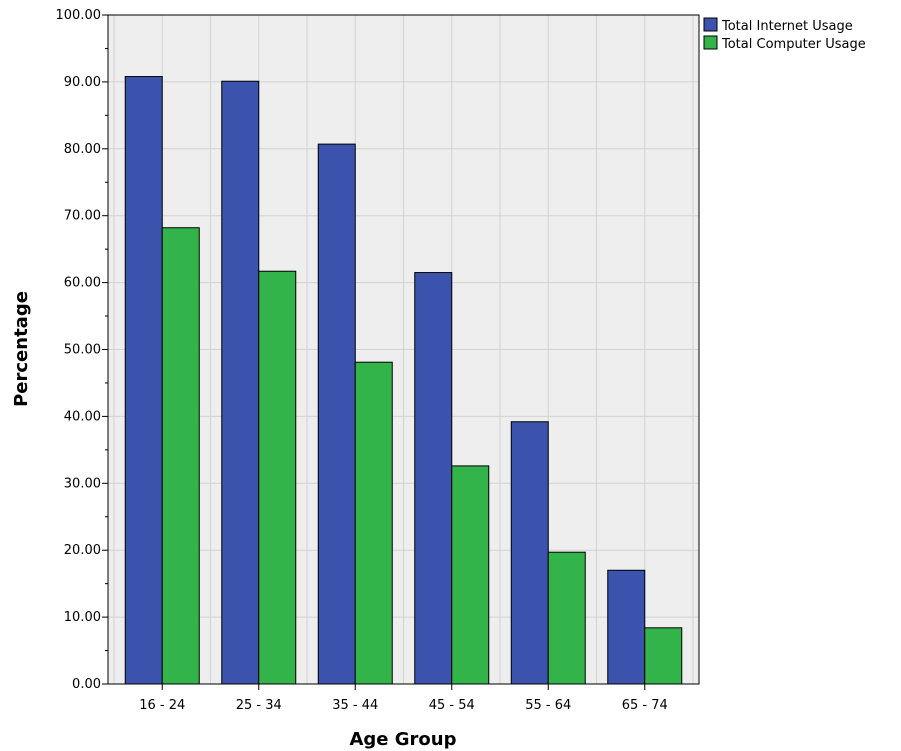 This screenshot has height=751, width=901. I want to click on x-tick-label: 25 - 34, so click(259, 705).